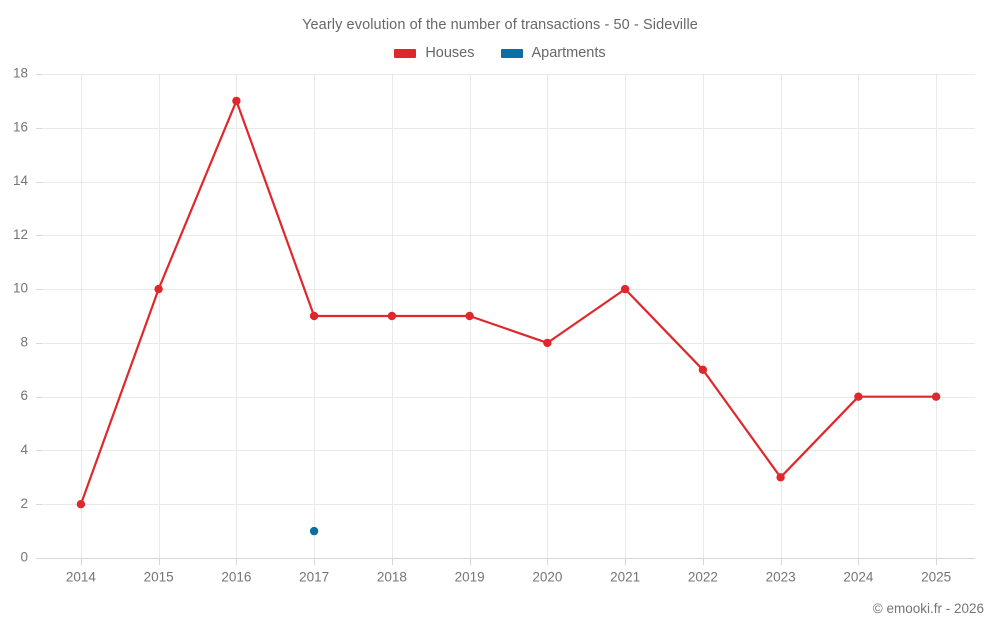 The height and width of the screenshot is (625, 1000). Describe the element at coordinates (81, 577) in the screenshot. I see `x-axis-tick-label: 2014` at that location.